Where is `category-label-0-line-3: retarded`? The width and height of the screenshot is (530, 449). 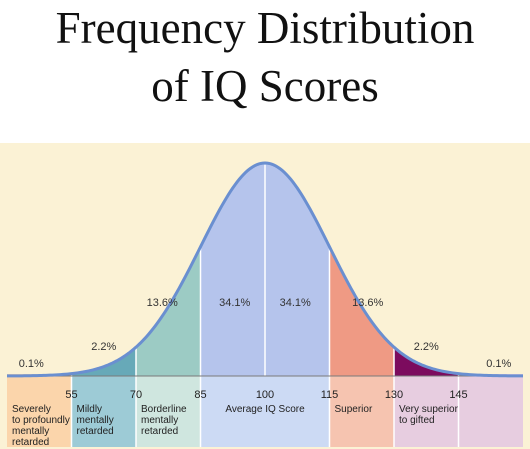
category-label-0-line-3: retarded is located at coordinates (30, 442).